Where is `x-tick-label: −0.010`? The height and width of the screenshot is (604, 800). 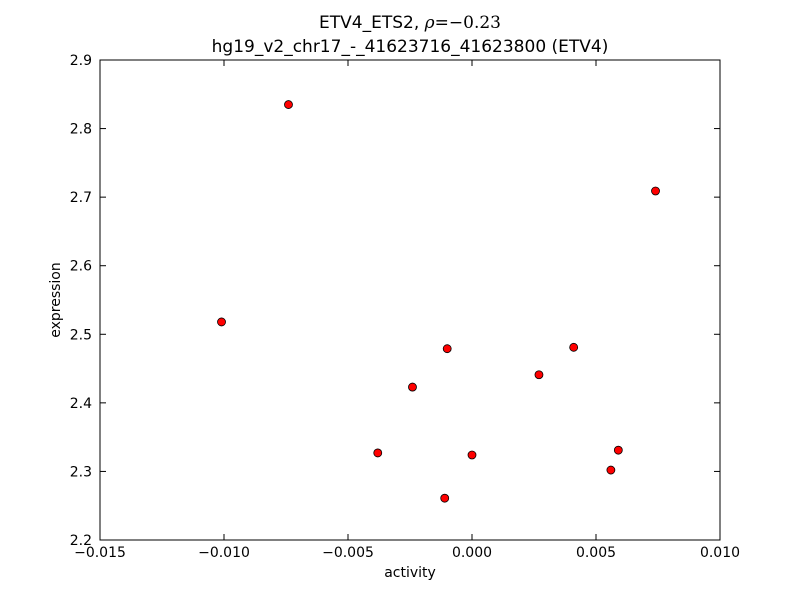
x-tick-label: −0.010 is located at coordinates (224, 553).